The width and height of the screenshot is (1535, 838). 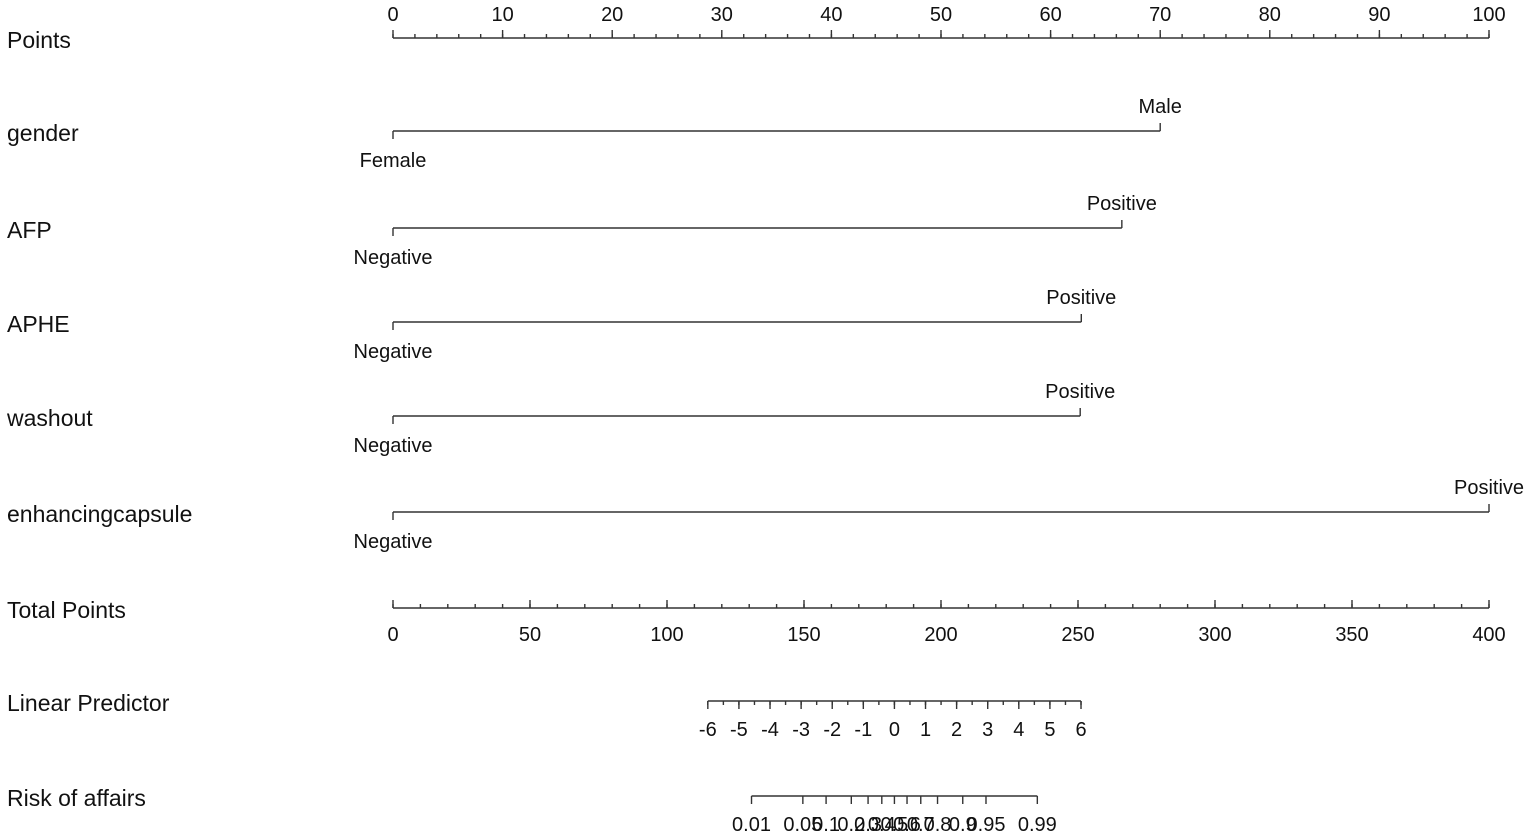 I want to click on level-label-enhancingcapsule: Negative, so click(x=393, y=542).